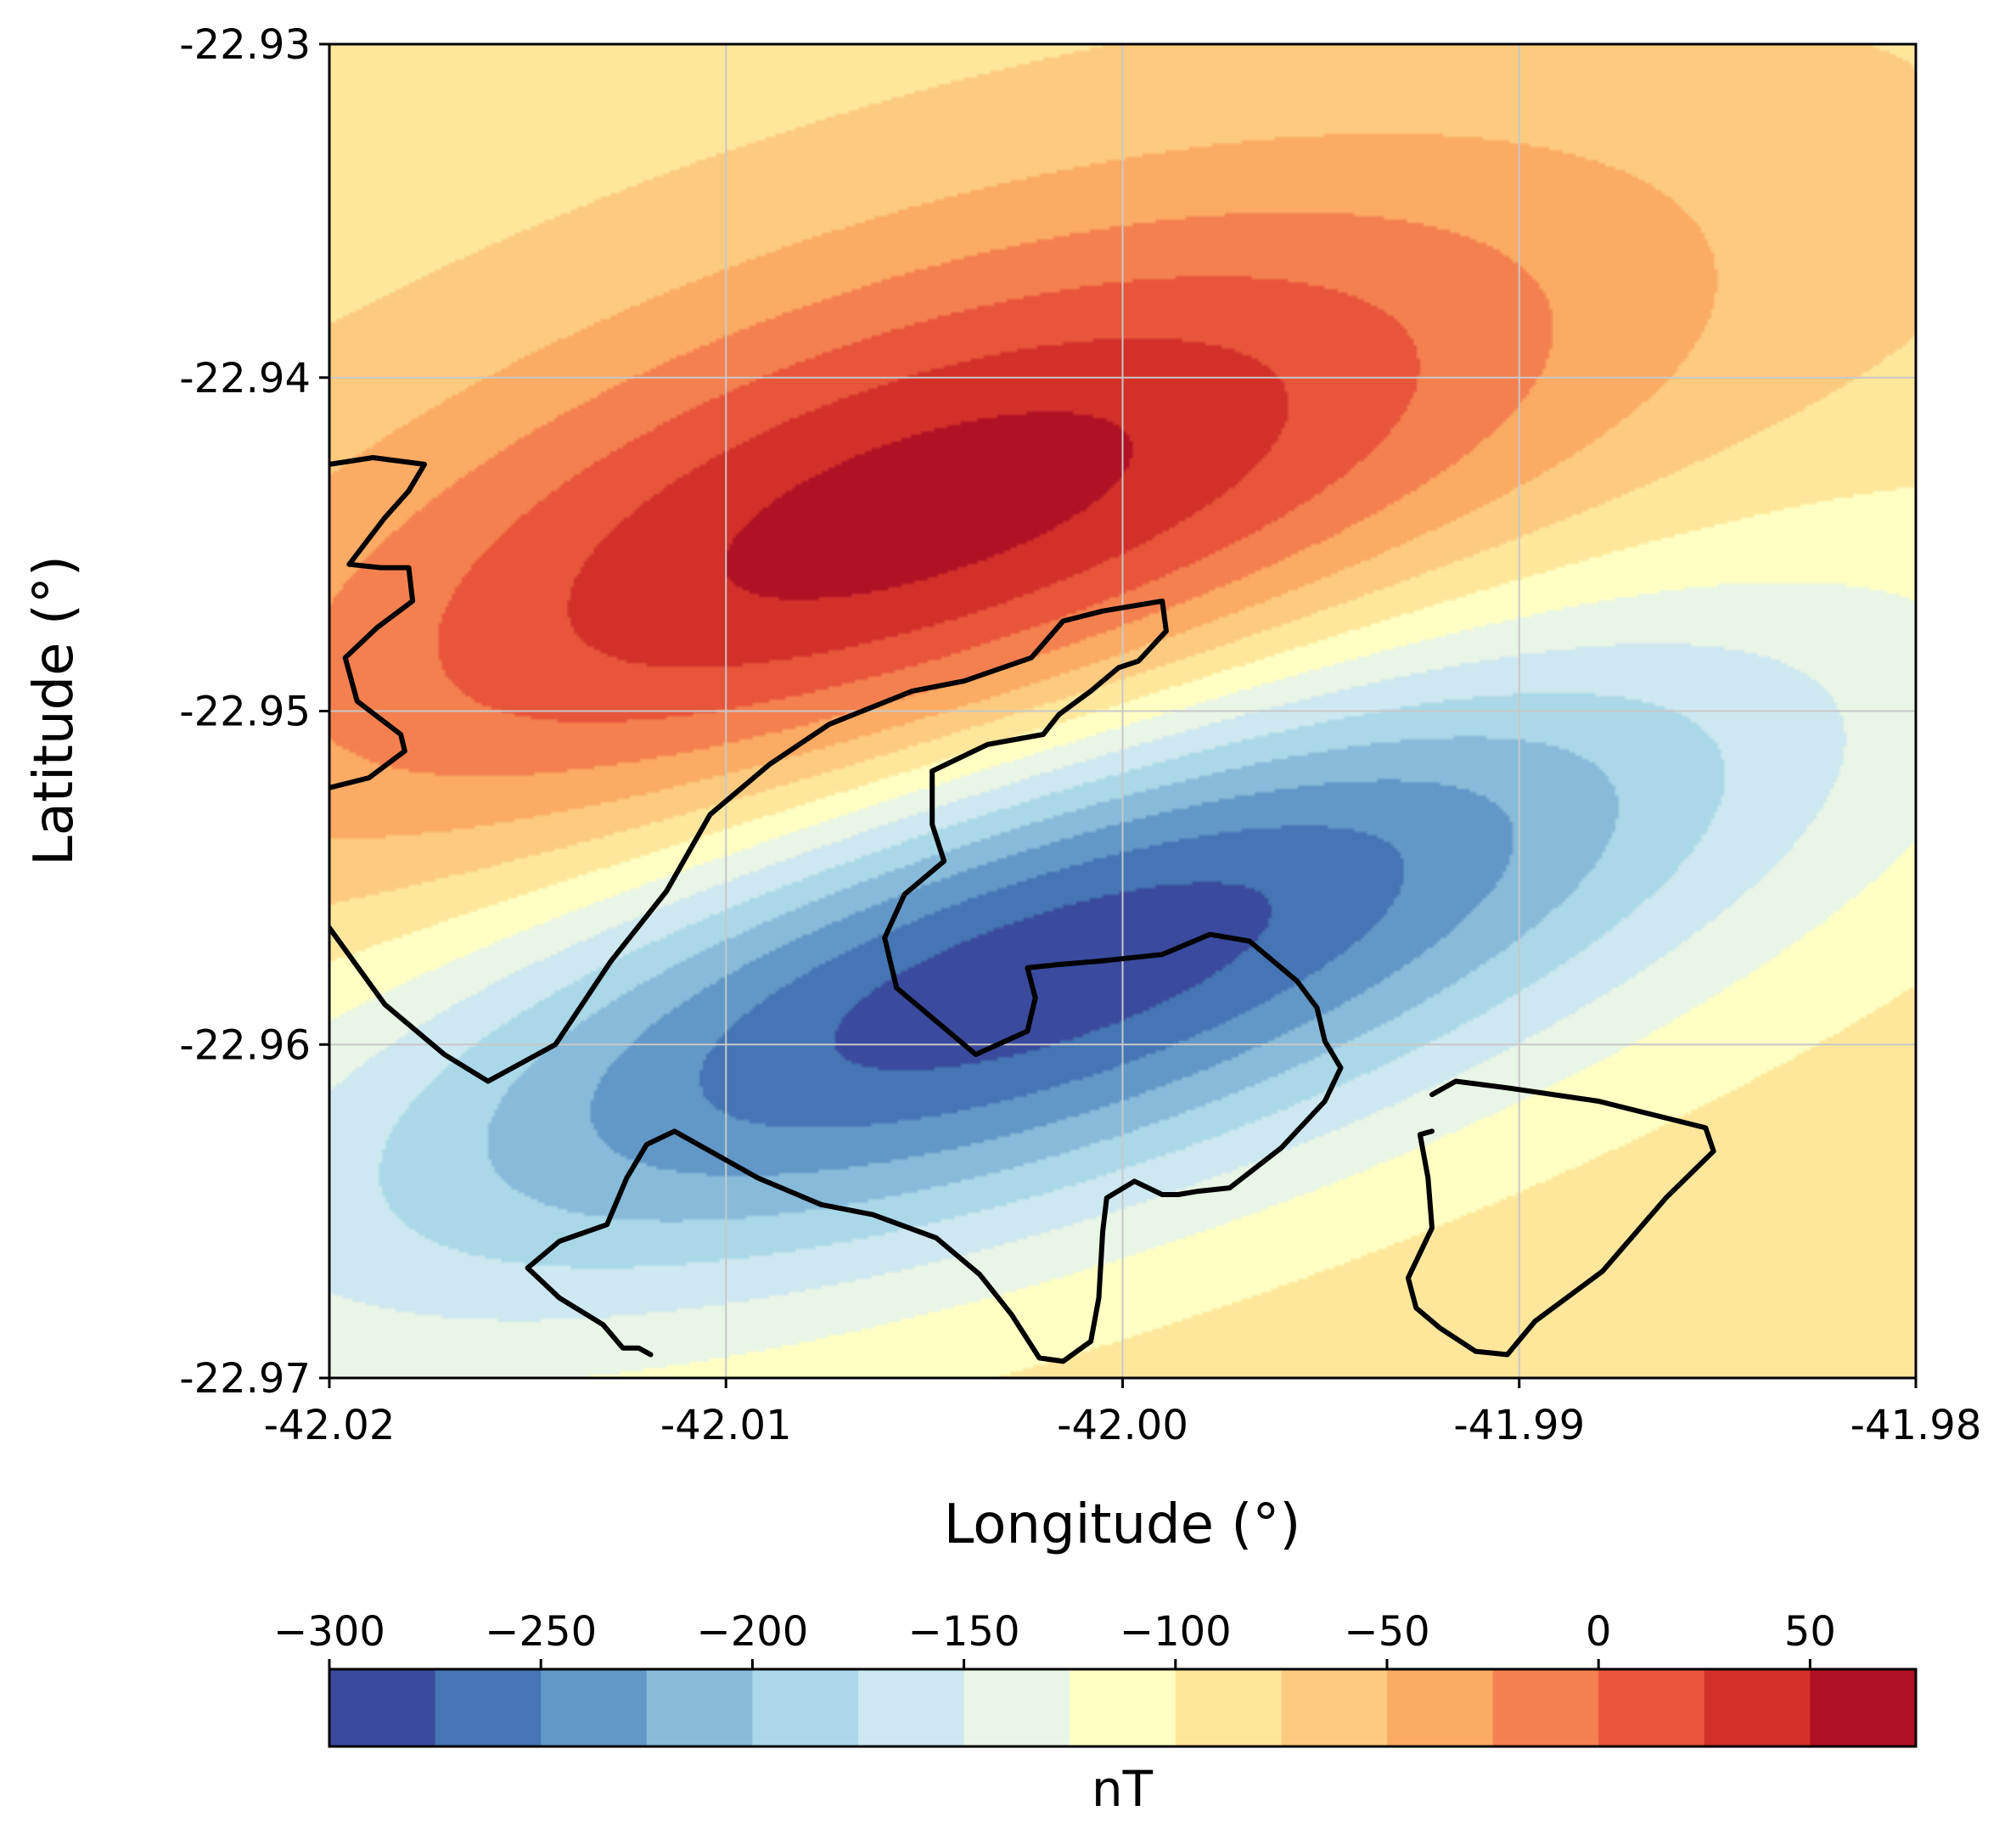 This screenshot has width=2016, height=1839. I want to click on colorbar-tick-label: 0, so click(1599, 1632).